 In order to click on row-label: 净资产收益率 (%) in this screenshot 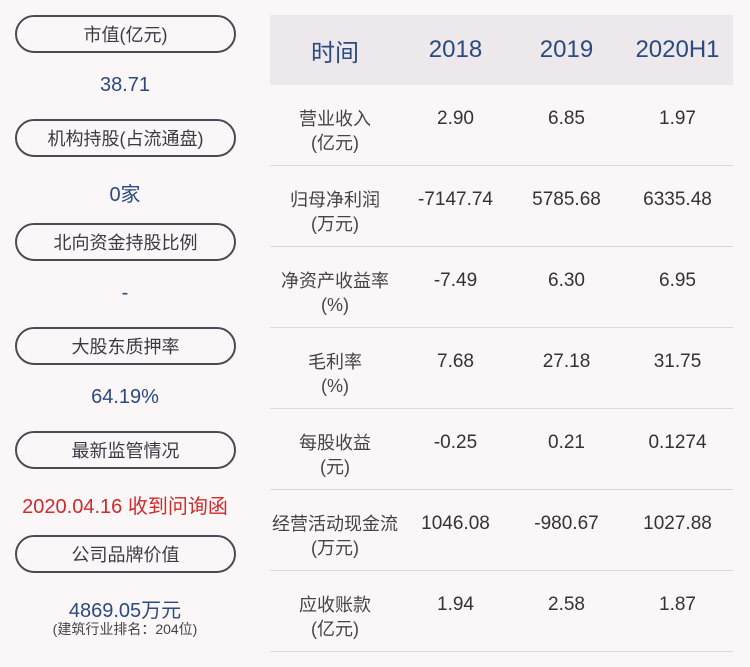, I will do `click(335, 282)`.